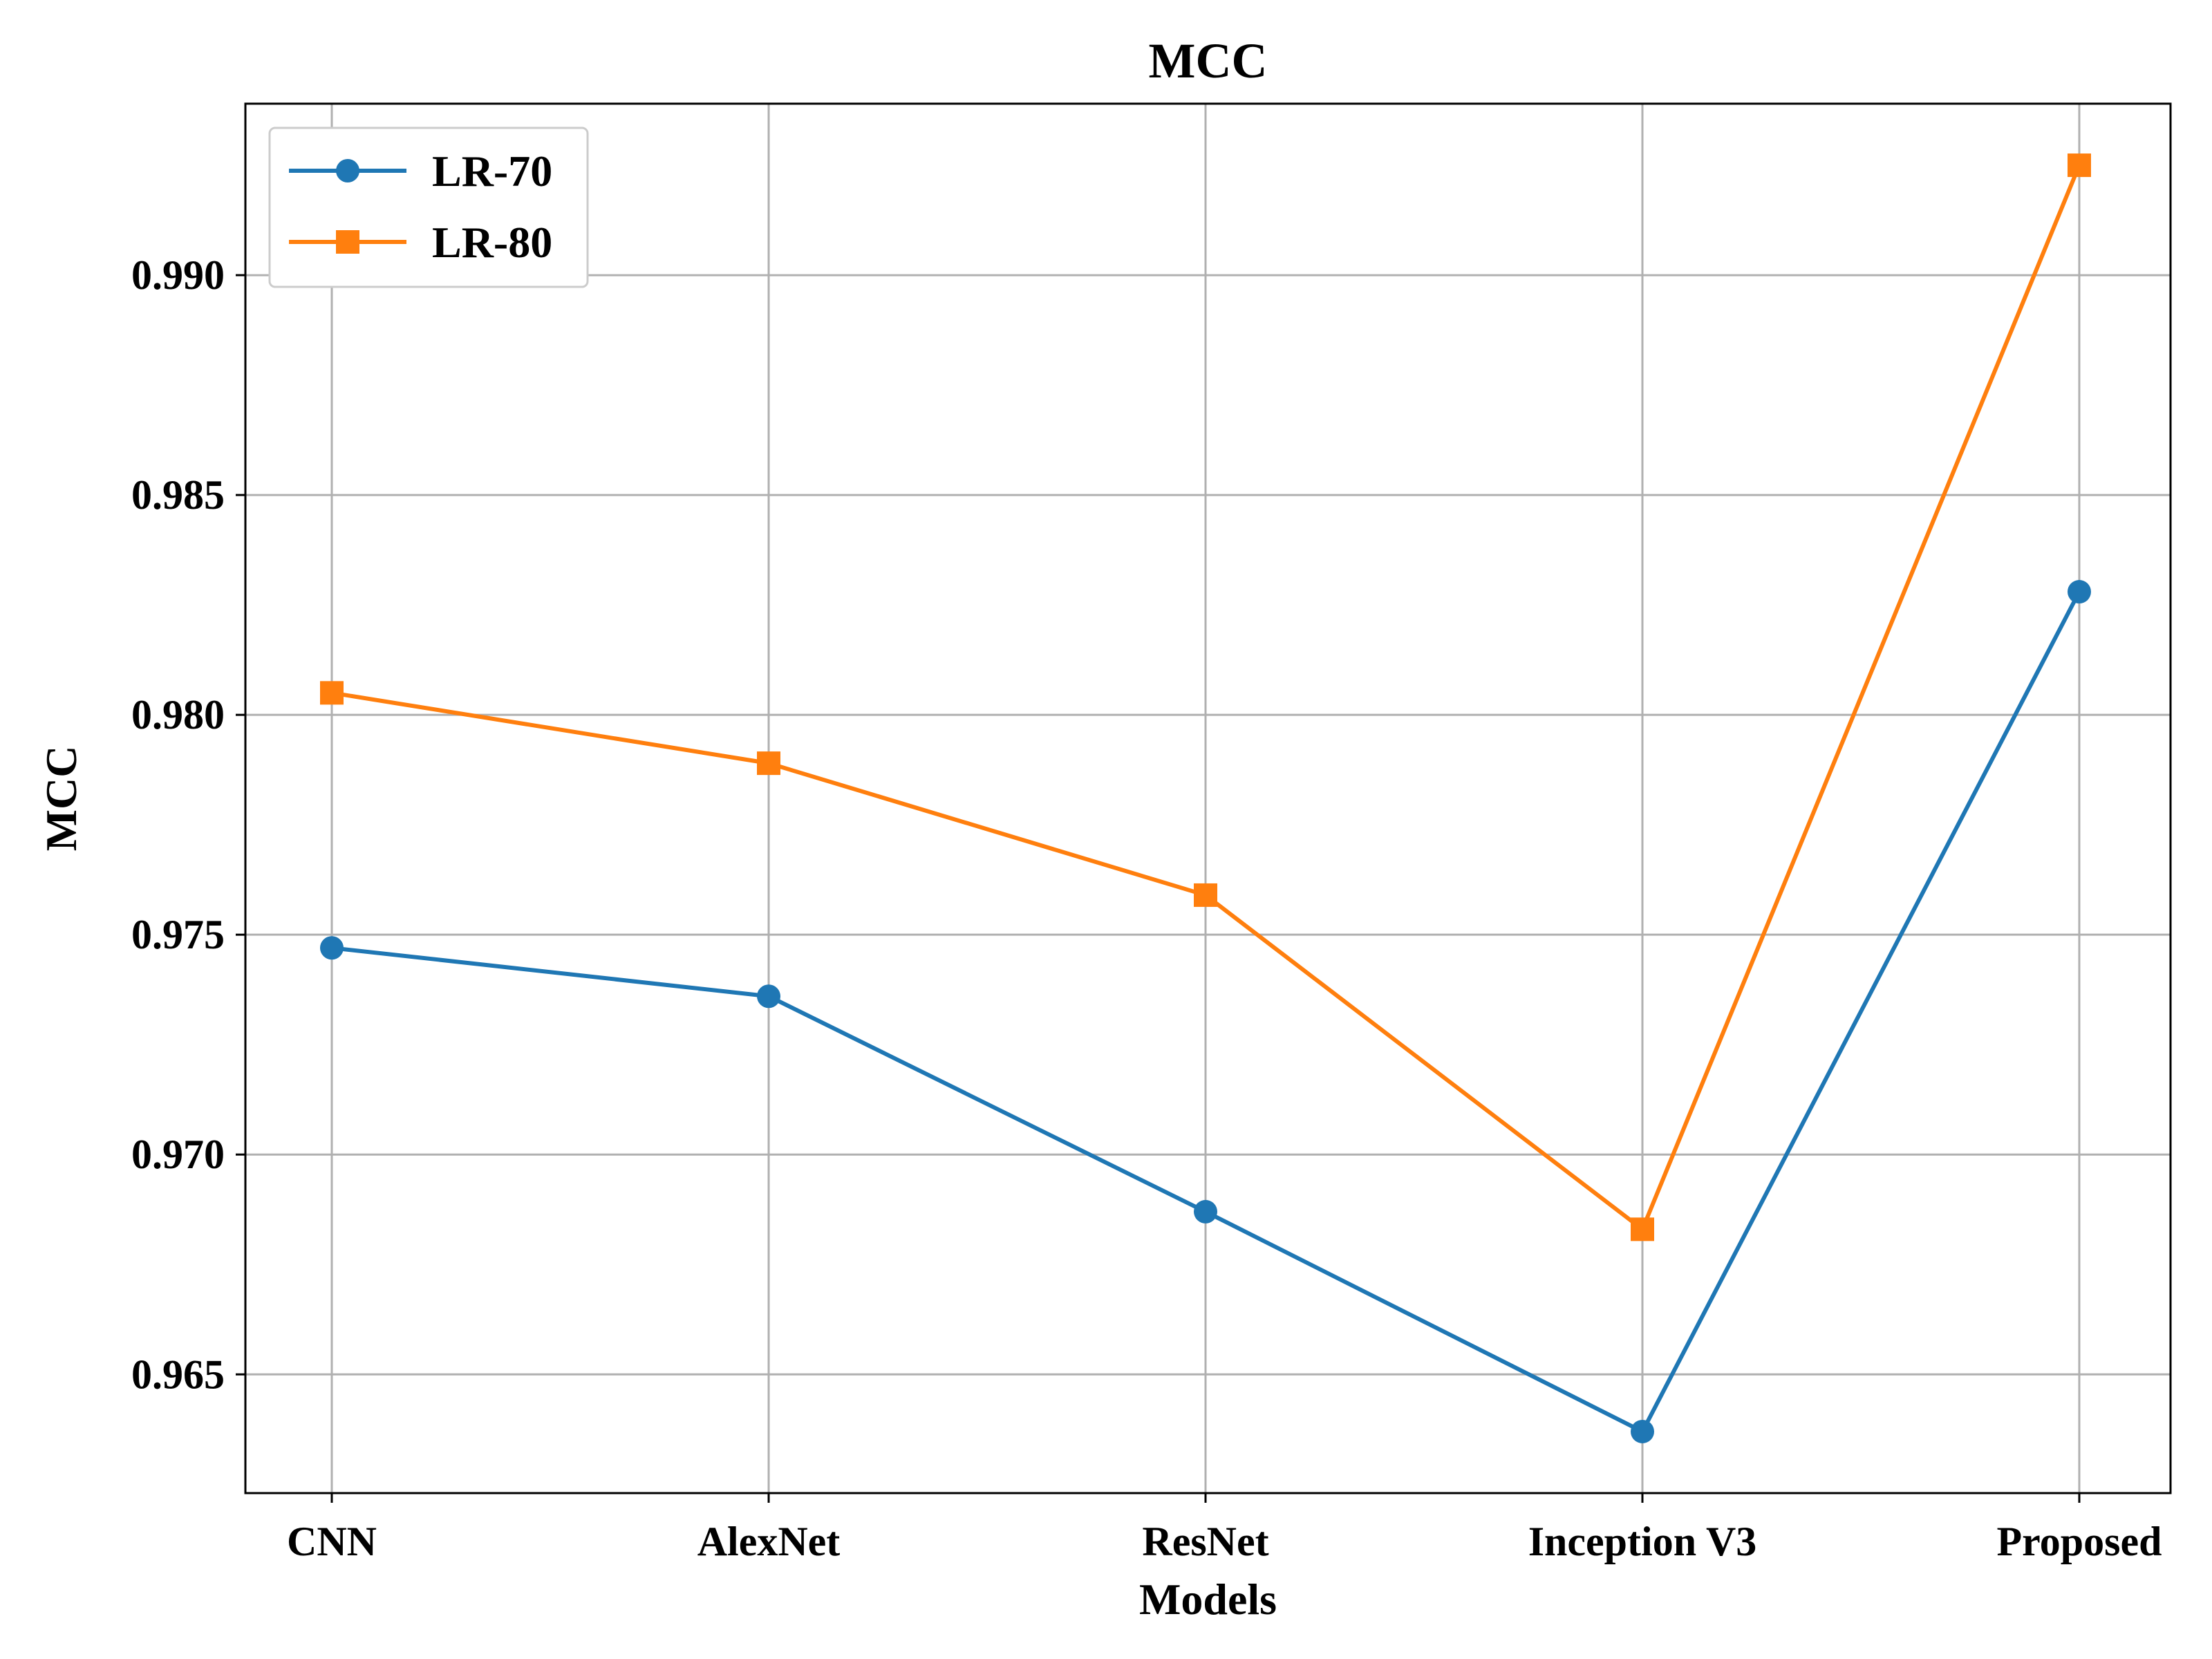 The height and width of the screenshot is (1659, 2212). I want to click on legend-label: LR-70, so click(492, 171).